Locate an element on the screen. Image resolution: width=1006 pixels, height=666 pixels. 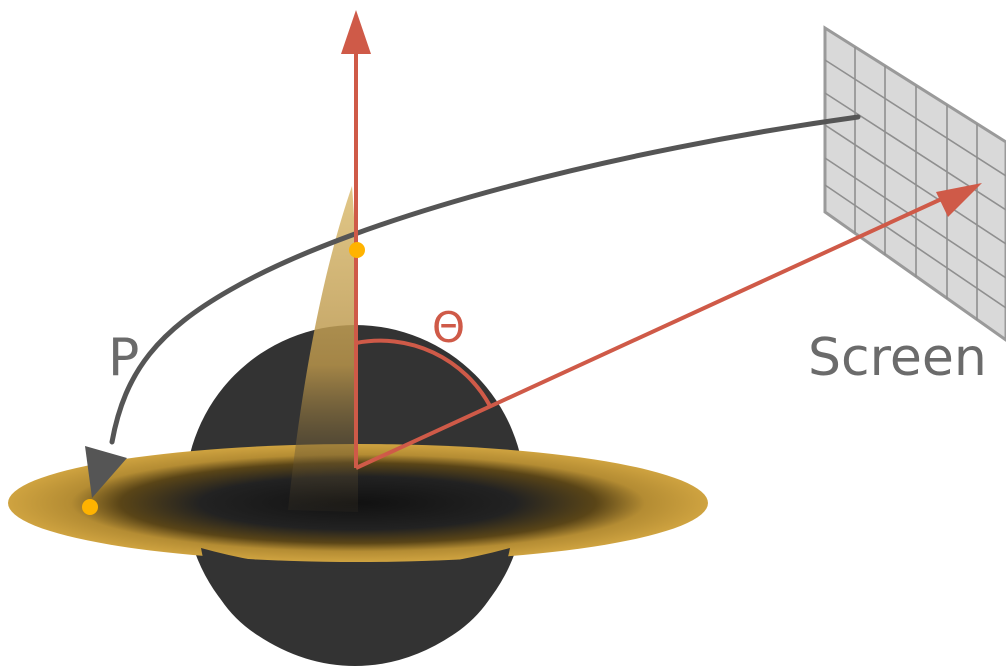
angle-label: Θ is located at coordinates (448, 327).